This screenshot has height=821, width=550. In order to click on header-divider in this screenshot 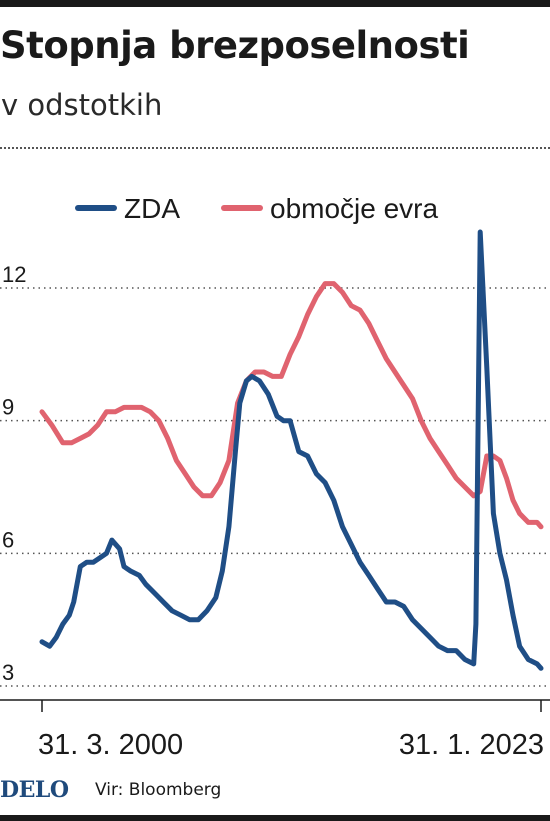, I will do `click(275, 148)`.